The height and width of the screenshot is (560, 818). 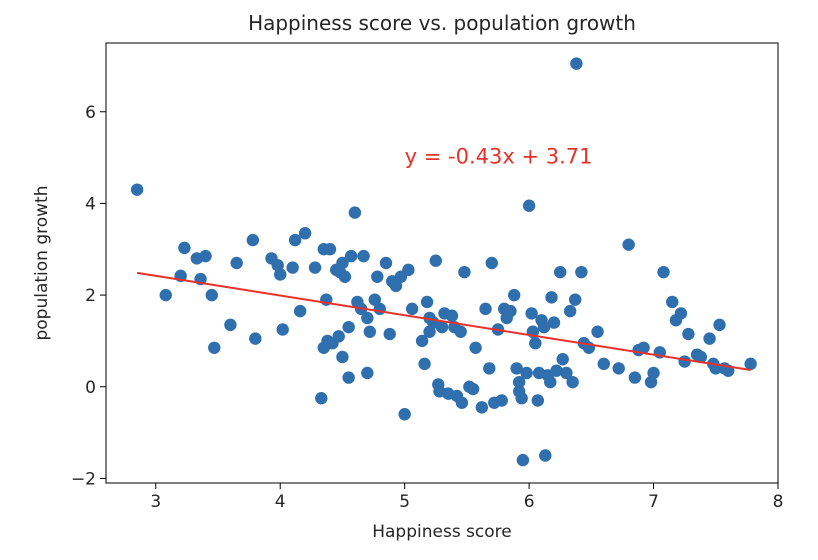 I want to click on y-tick-label: 0, so click(x=90, y=388).